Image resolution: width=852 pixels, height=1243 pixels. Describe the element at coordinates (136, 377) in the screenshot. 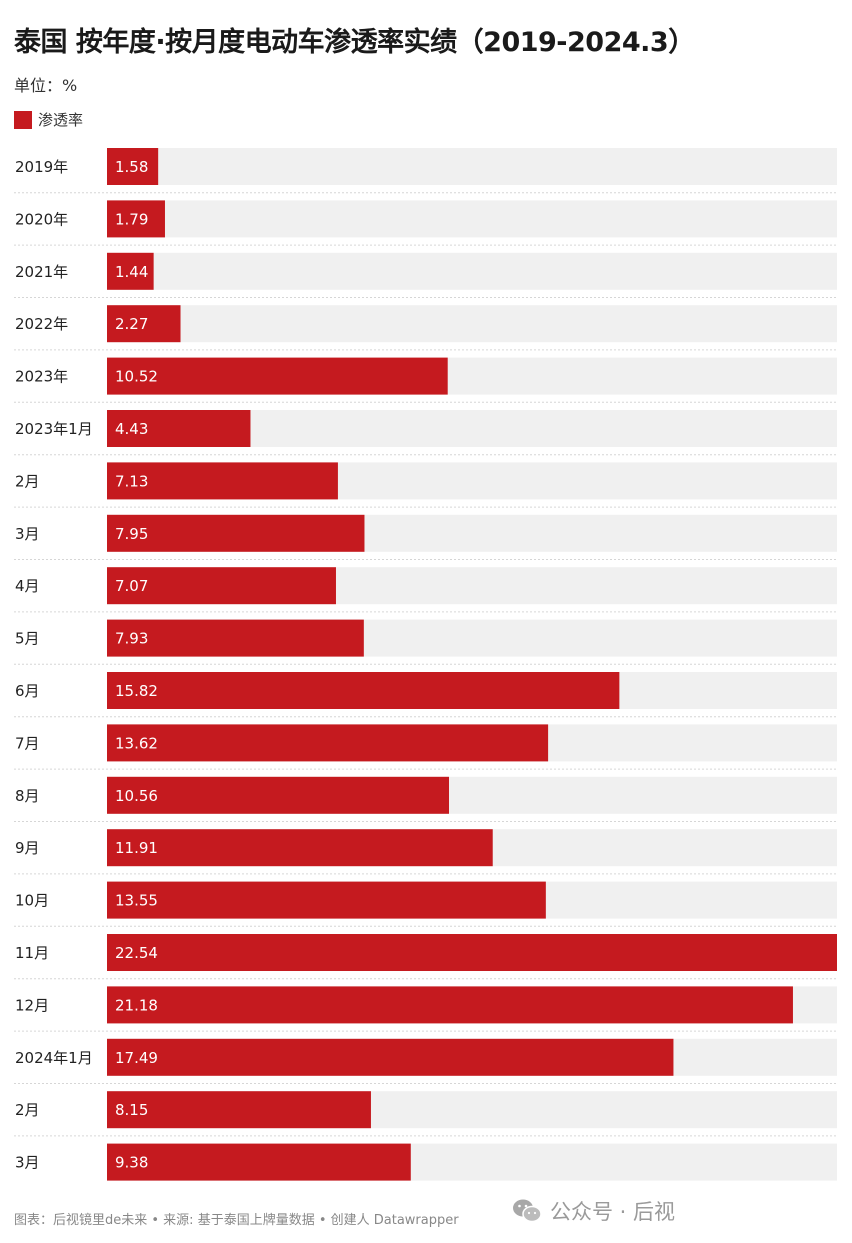

I see `value-label: 10.52` at that location.